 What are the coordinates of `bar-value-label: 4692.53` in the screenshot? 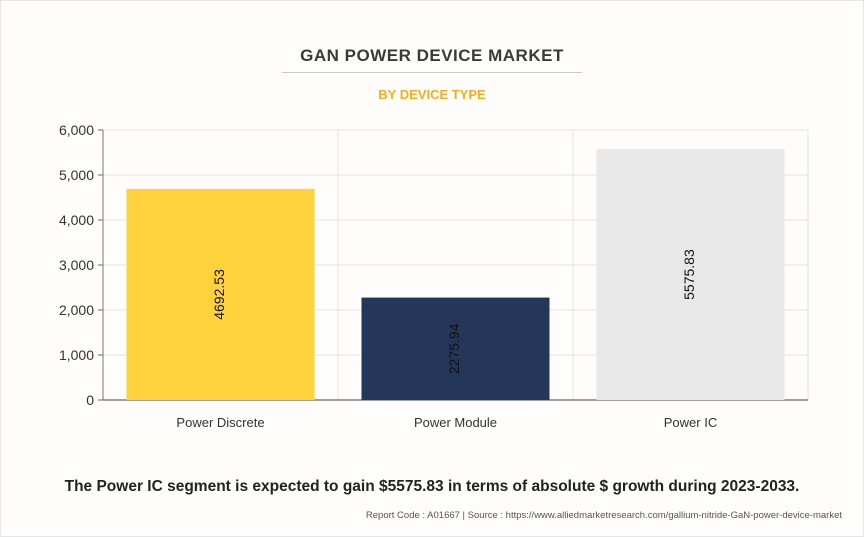 It's located at (219, 294).